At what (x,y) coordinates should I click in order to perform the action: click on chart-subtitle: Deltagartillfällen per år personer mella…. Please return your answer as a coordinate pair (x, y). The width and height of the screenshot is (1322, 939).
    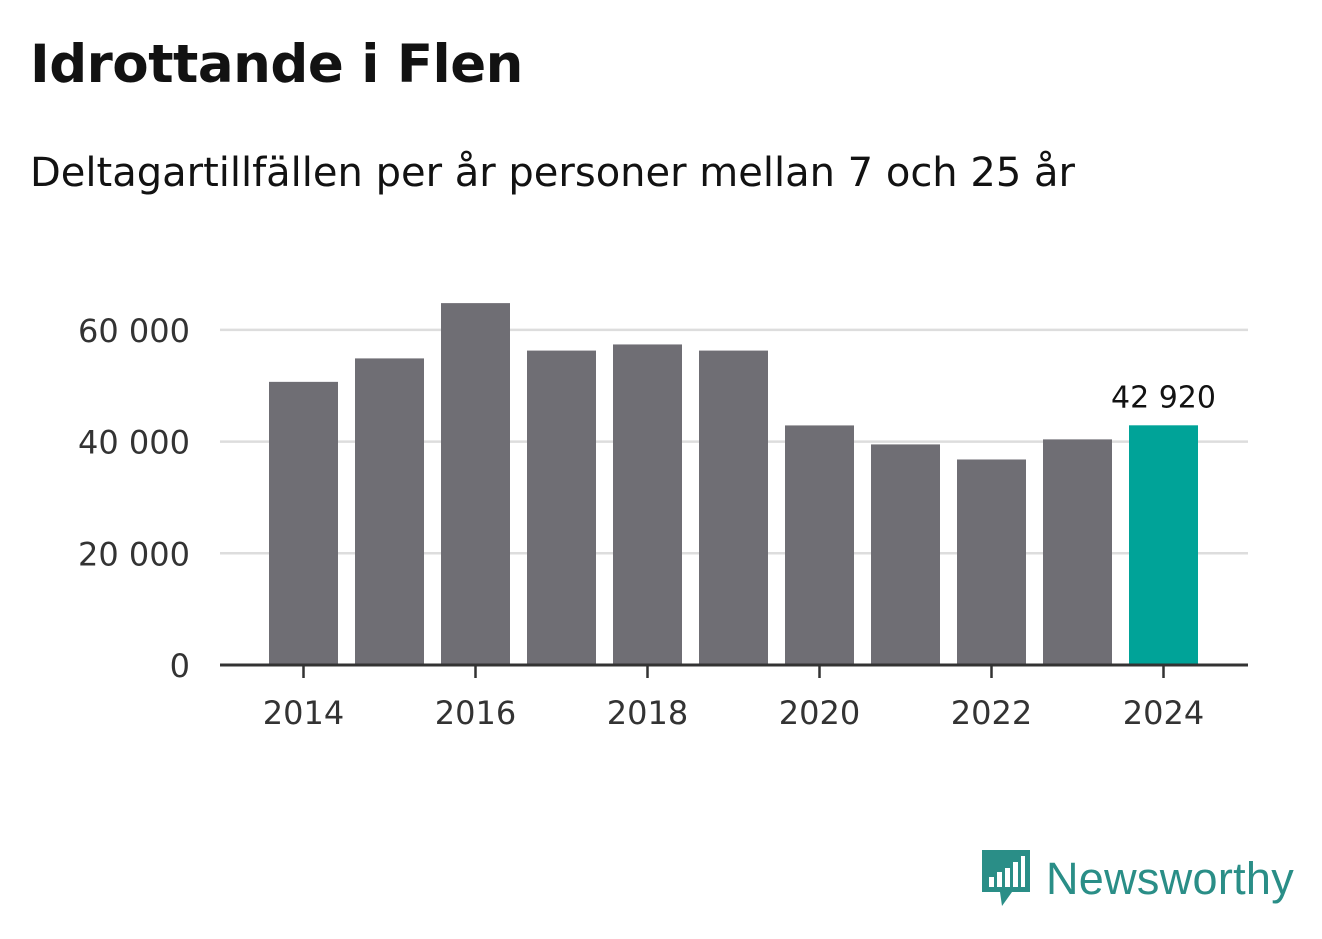
    Looking at the image, I should click on (552, 173).